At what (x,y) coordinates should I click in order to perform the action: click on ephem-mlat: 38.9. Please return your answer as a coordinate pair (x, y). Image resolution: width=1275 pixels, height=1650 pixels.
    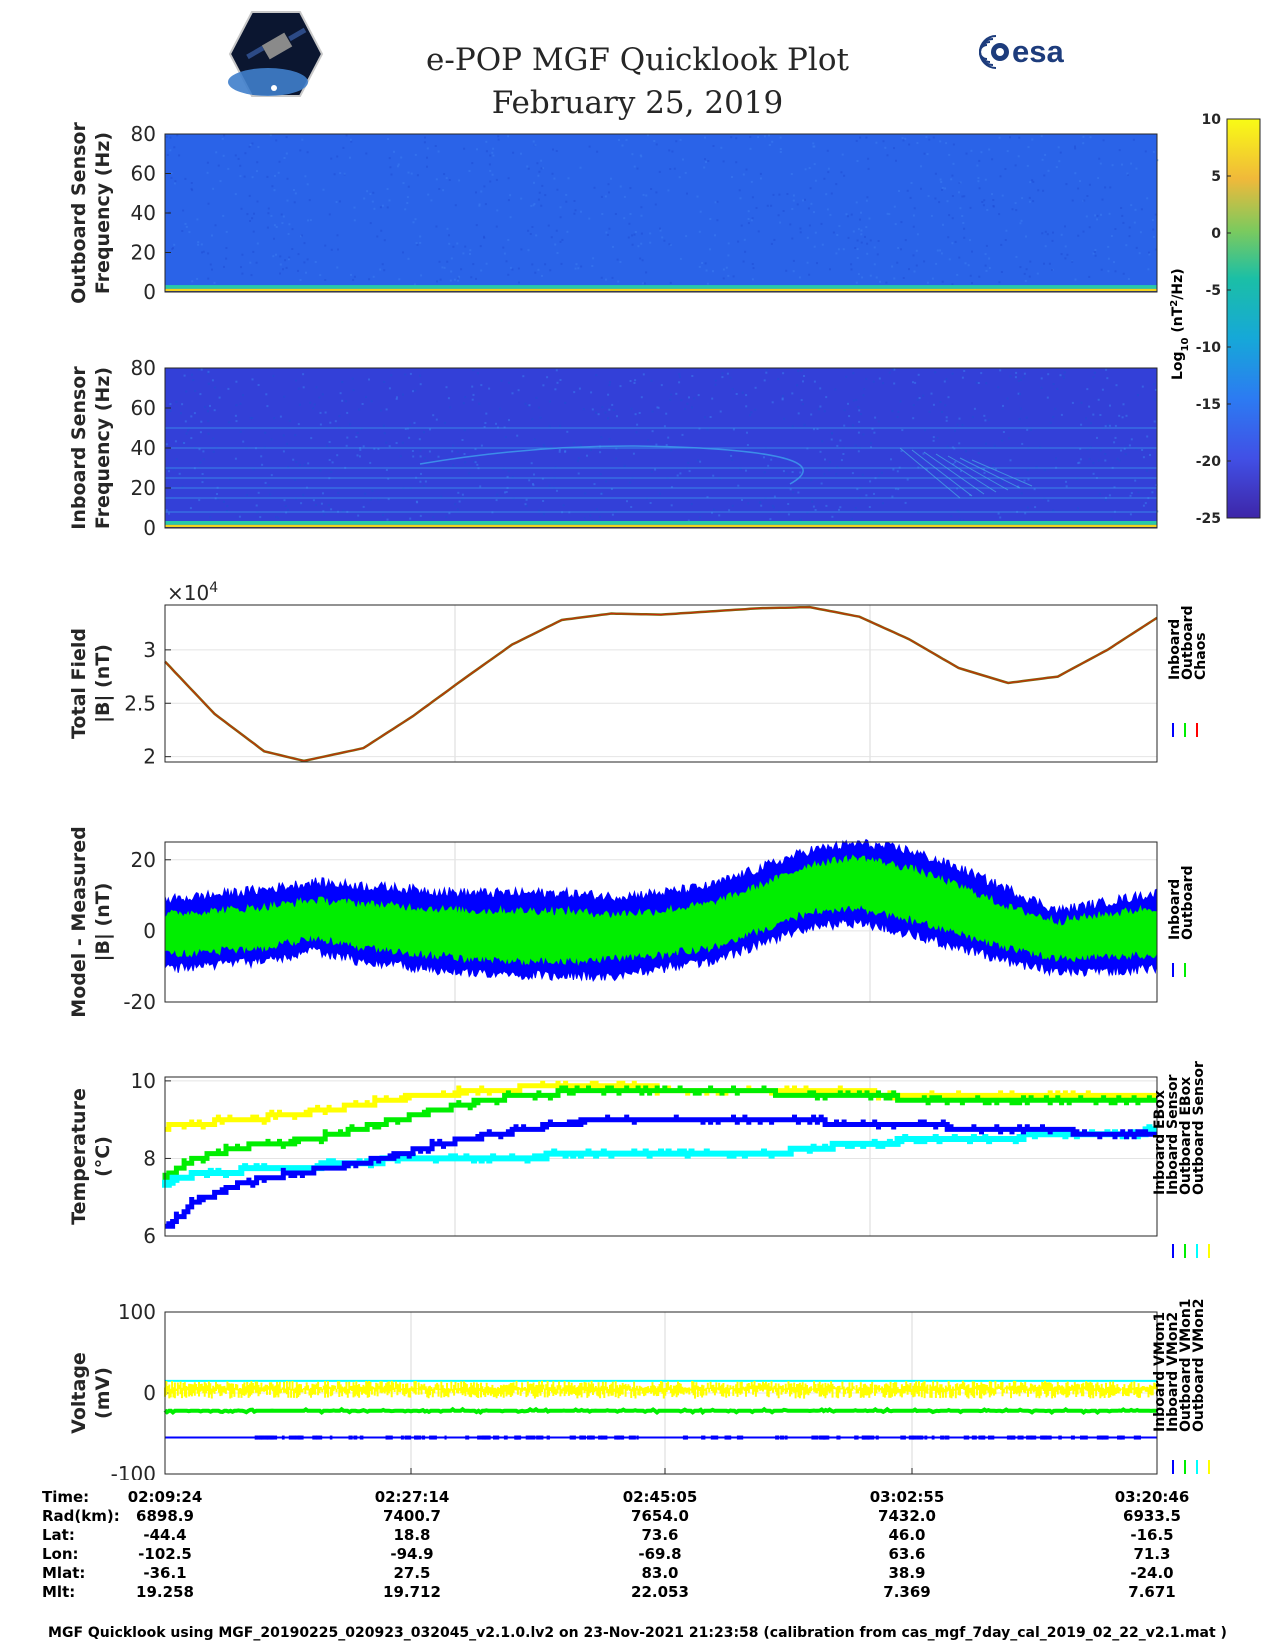
    Looking at the image, I should click on (907, 1573).